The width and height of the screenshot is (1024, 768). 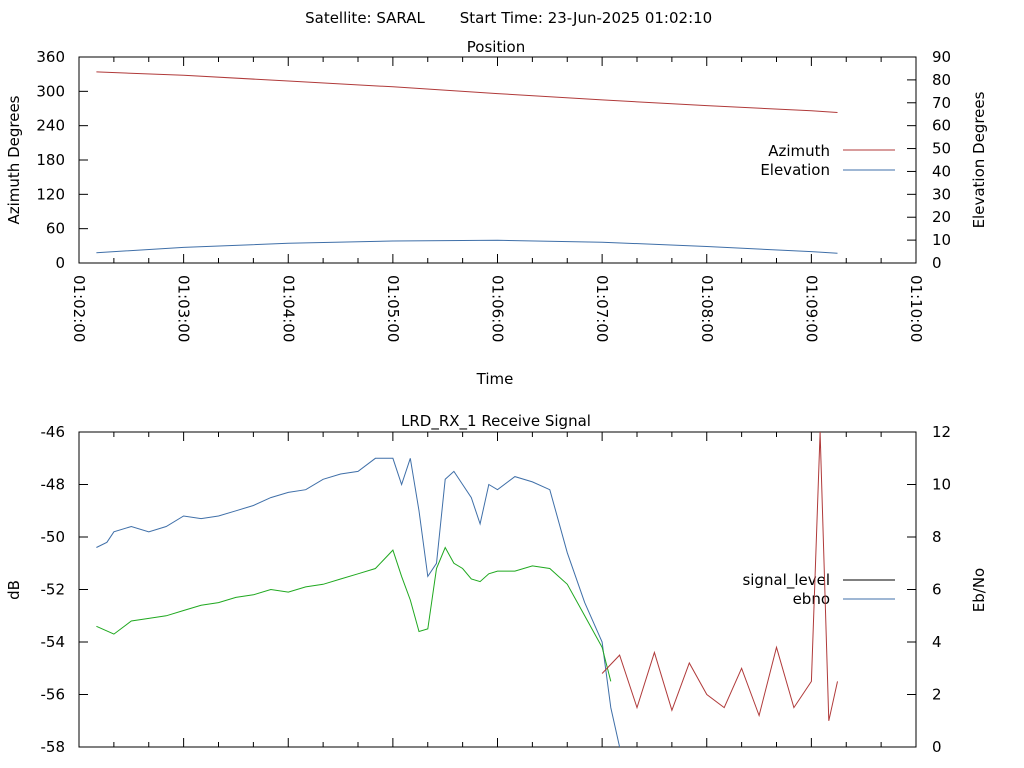 What do you see at coordinates (786, 580) in the screenshot?
I see `legend-signal-level-label: signal_level` at bounding box center [786, 580].